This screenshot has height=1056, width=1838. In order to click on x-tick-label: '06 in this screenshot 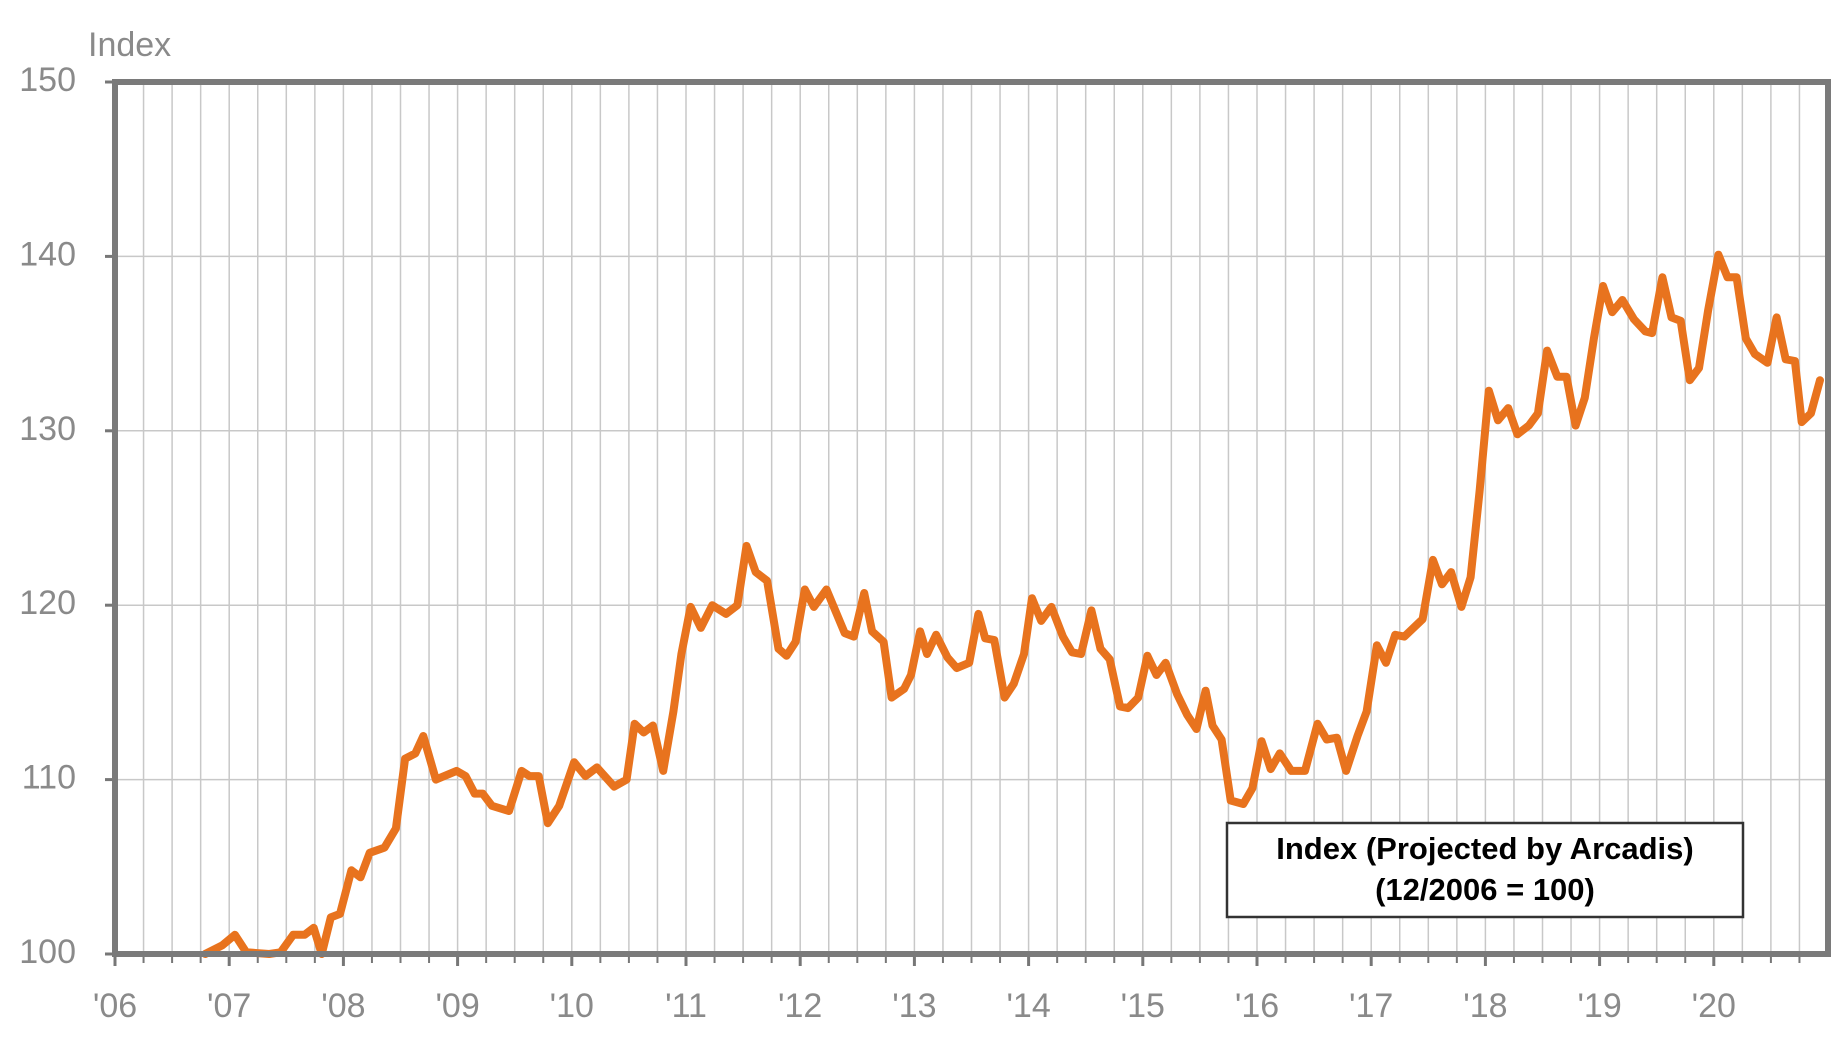, I will do `click(115, 1006)`.